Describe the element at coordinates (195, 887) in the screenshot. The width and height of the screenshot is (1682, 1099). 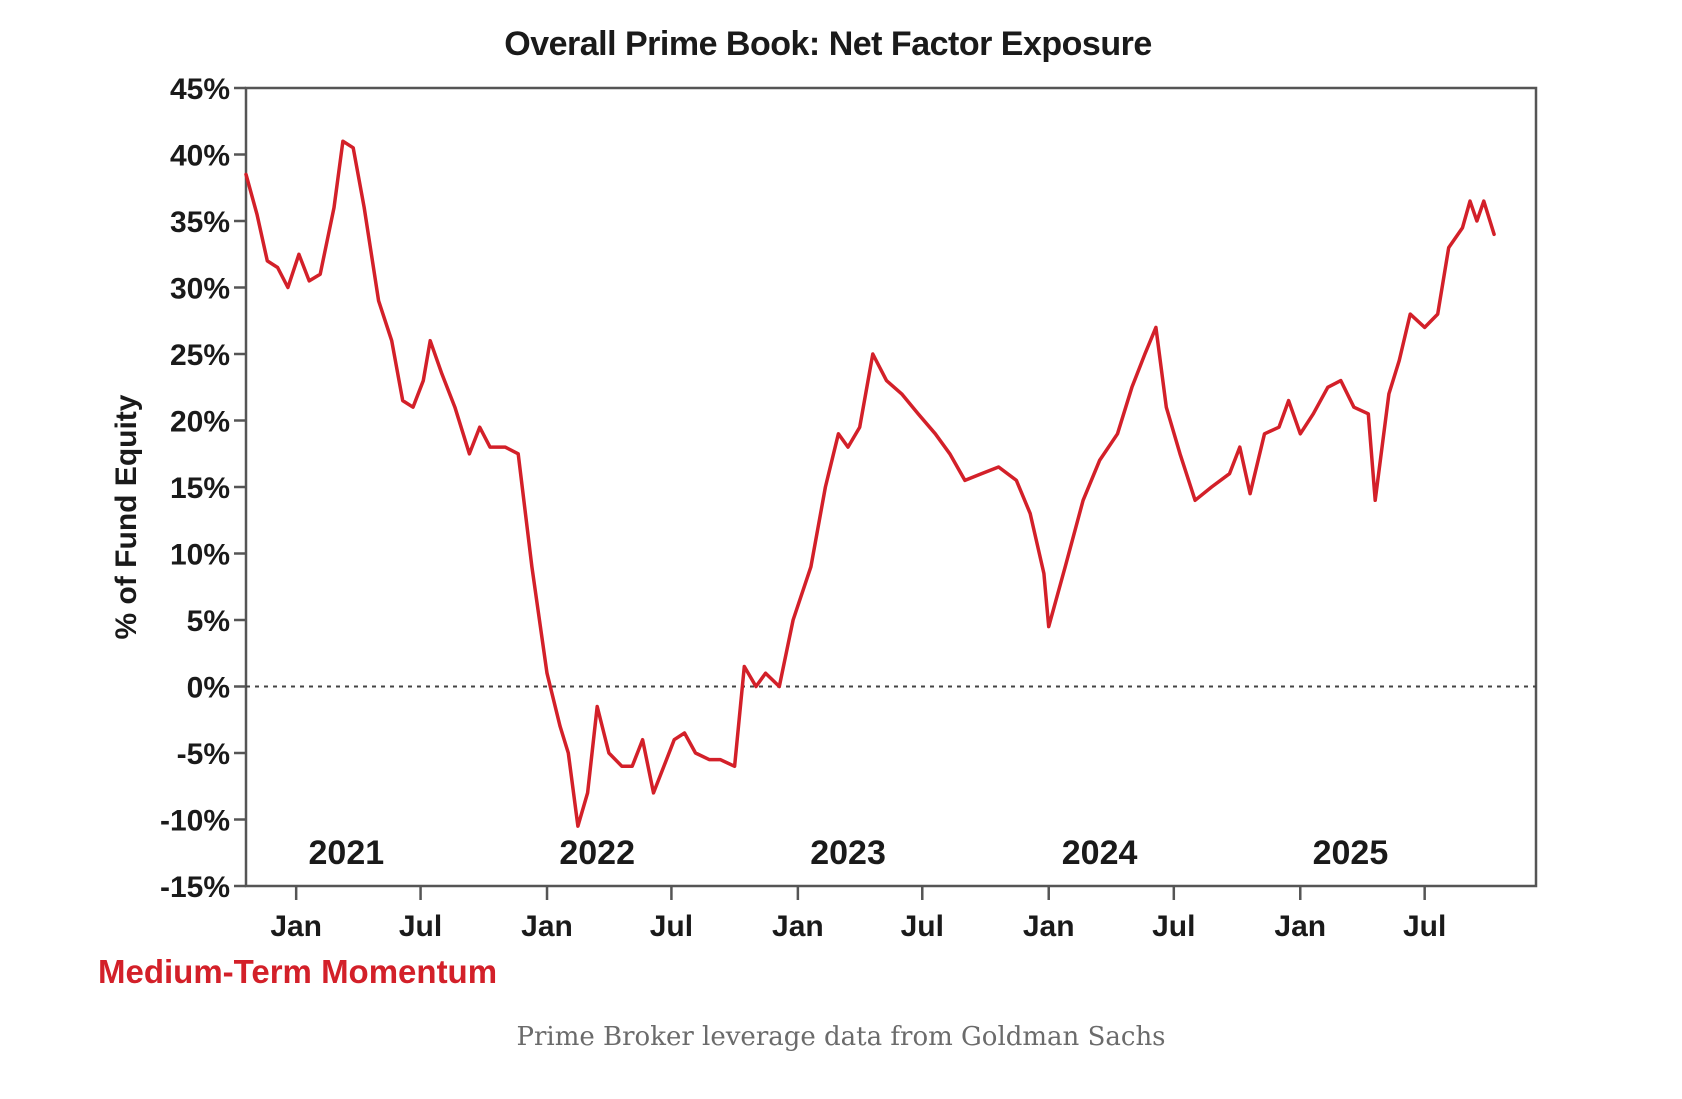
I see `y-tick-label: -15%` at that location.